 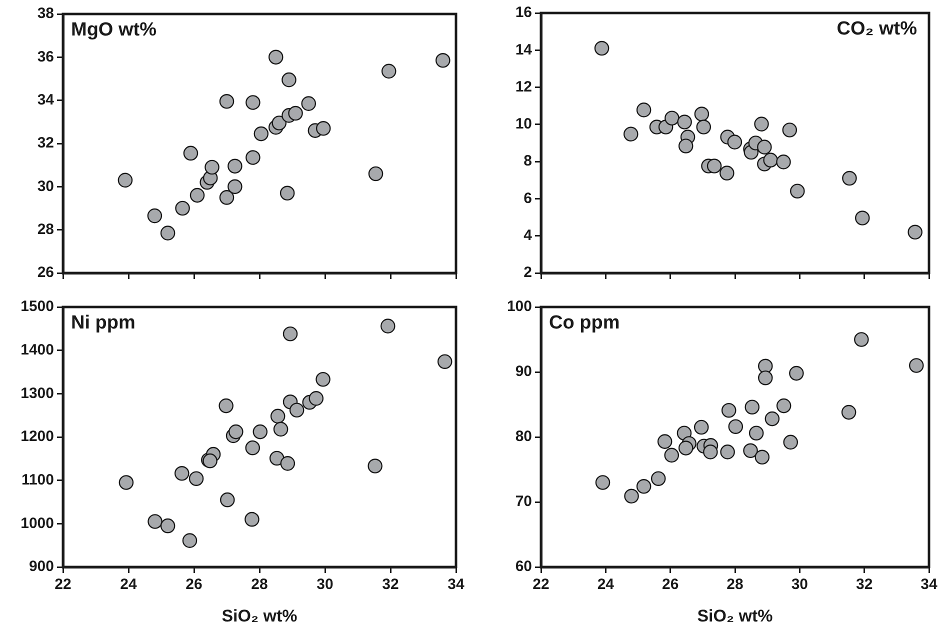 I want to click on chart-title: MgO wt%, so click(x=114, y=30).